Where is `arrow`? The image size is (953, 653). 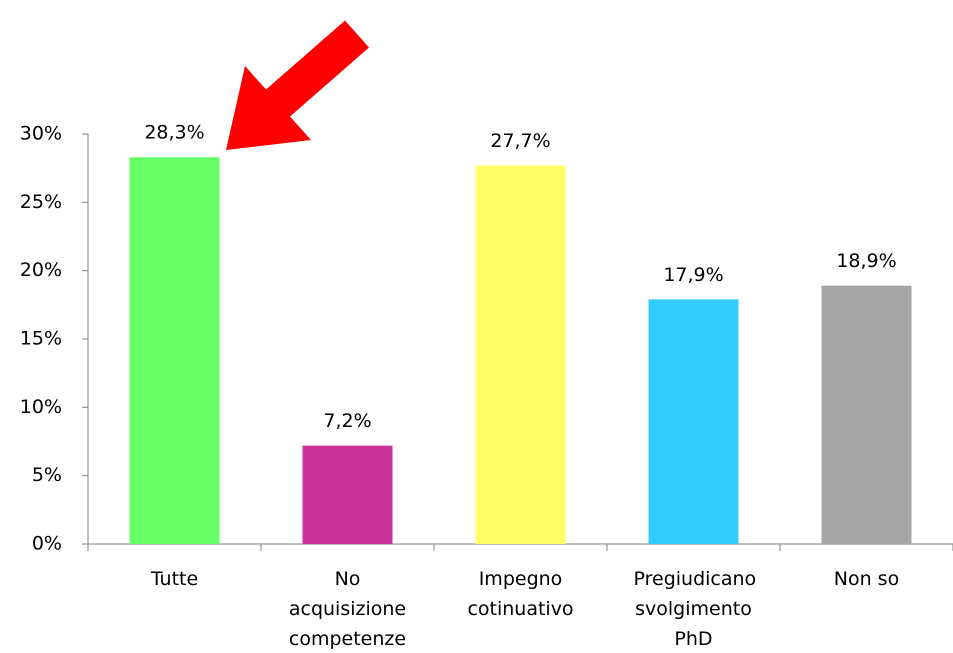 arrow is located at coordinates (297, 85).